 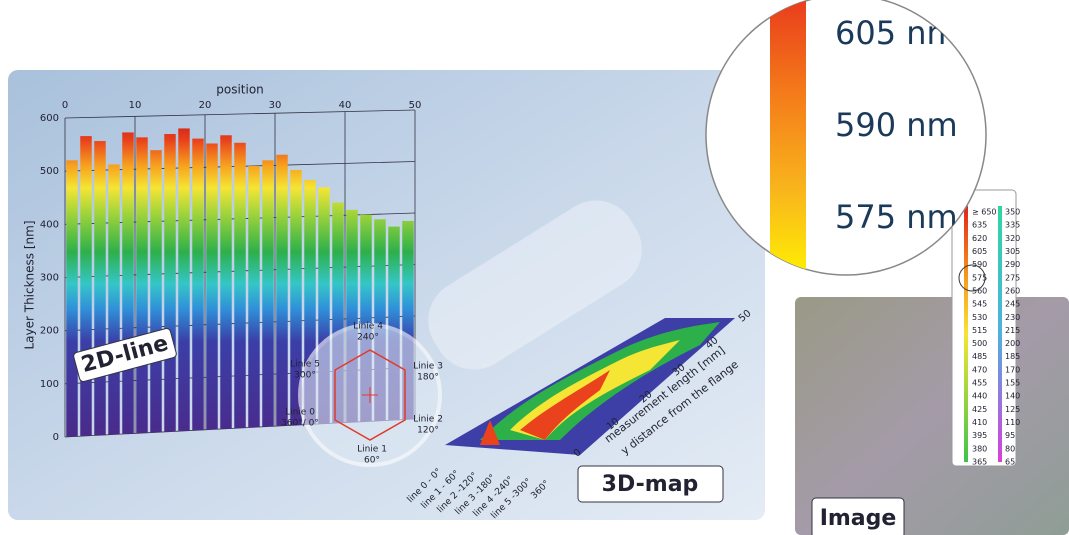 What do you see at coordinates (979, 264) in the screenshot?
I see `scale-label: 590` at bounding box center [979, 264].